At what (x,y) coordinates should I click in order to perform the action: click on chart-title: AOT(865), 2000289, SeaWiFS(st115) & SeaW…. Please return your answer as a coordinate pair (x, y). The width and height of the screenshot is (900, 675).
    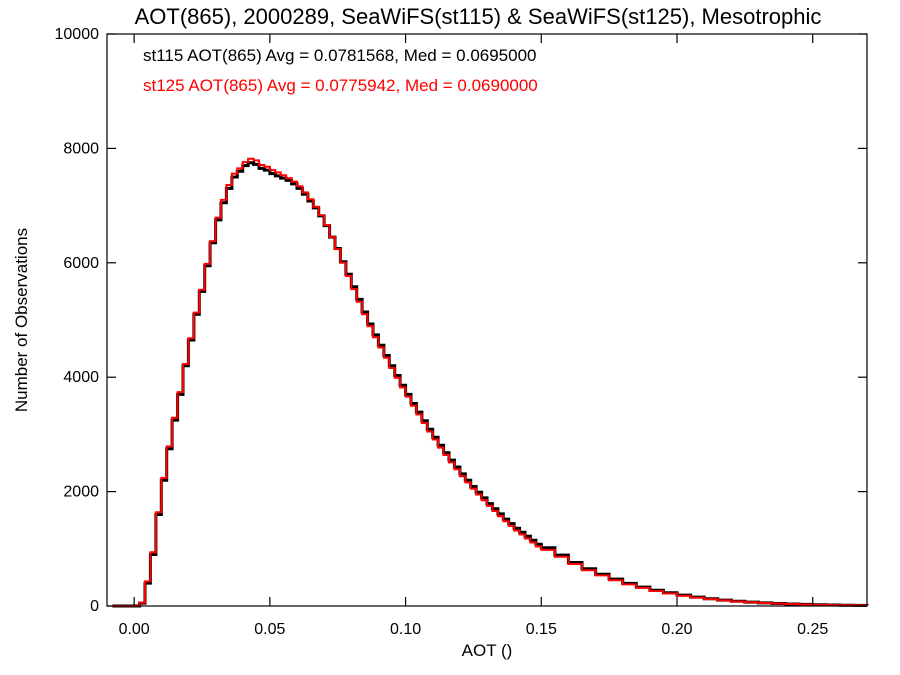
    Looking at the image, I should click on (478, 16).